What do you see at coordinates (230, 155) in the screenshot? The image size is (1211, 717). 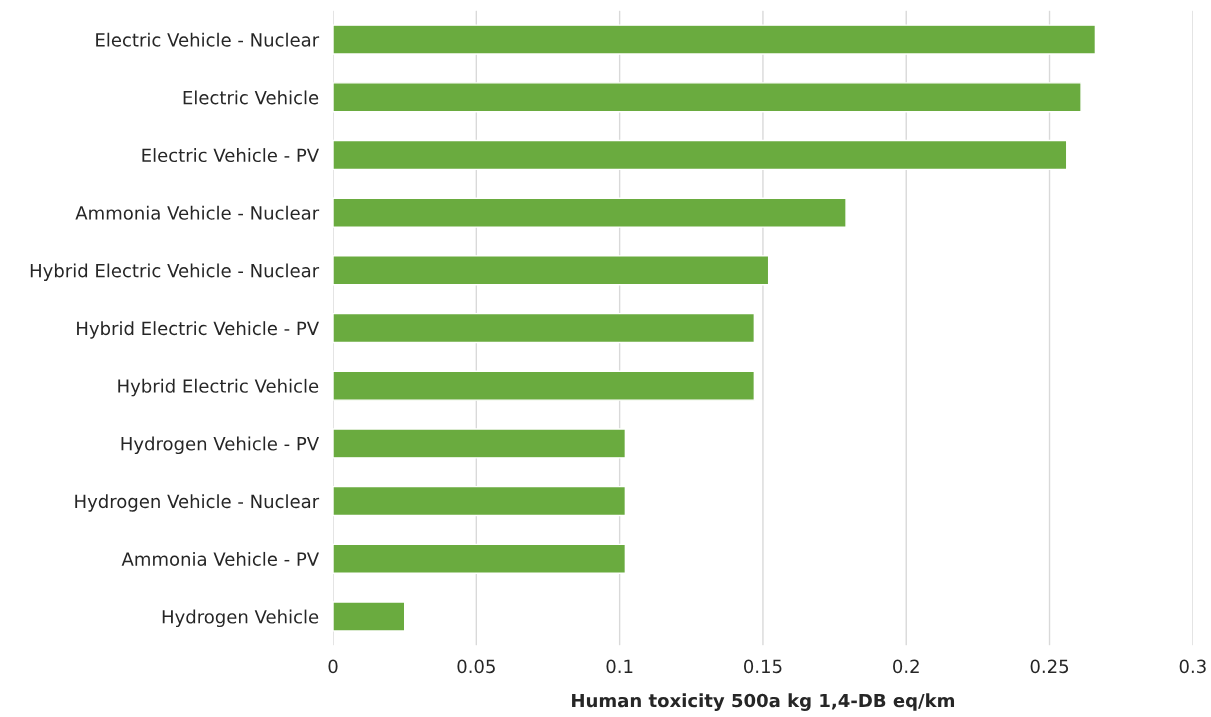 I see `y-tick-label: Electric Vehicle - PV` at bounding box center [230, 155].